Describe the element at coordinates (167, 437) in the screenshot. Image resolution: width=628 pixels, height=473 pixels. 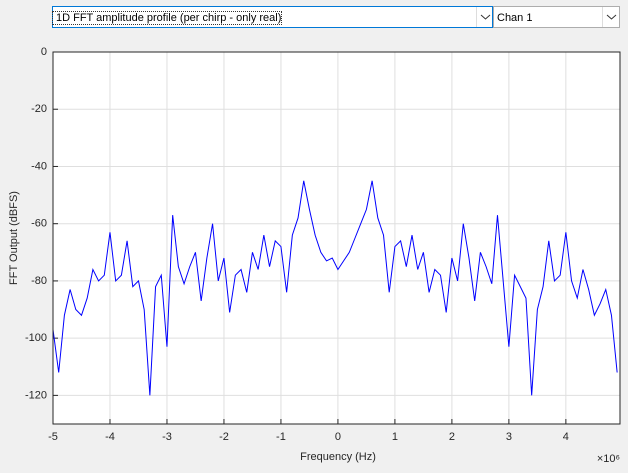
I see `x-tick-label: -3` at that location.